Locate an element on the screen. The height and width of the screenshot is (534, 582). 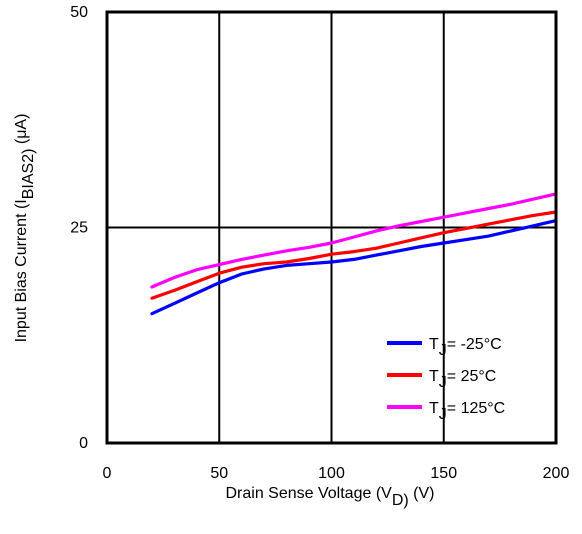
legend-label-value: = 25°C is located at coordinates (472, 376).